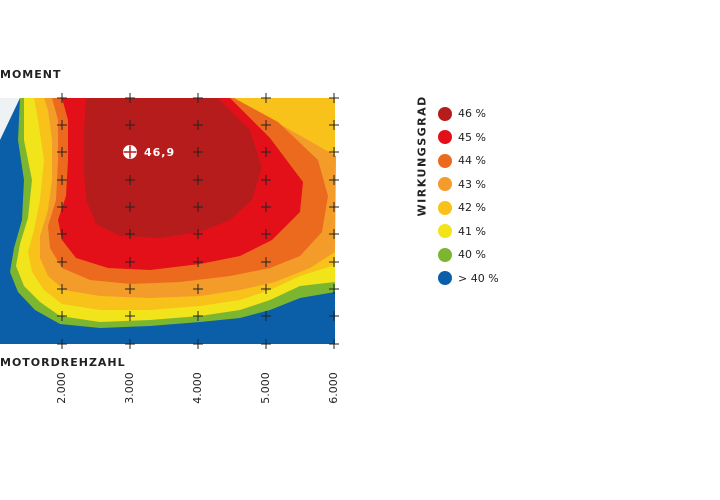 The width and height of the screenshot is (720, 500). What do you see at coordinates (31, 74) in the screenshot?
I see `y-axis-label: MOMENT` at bounding box center [31, 74].